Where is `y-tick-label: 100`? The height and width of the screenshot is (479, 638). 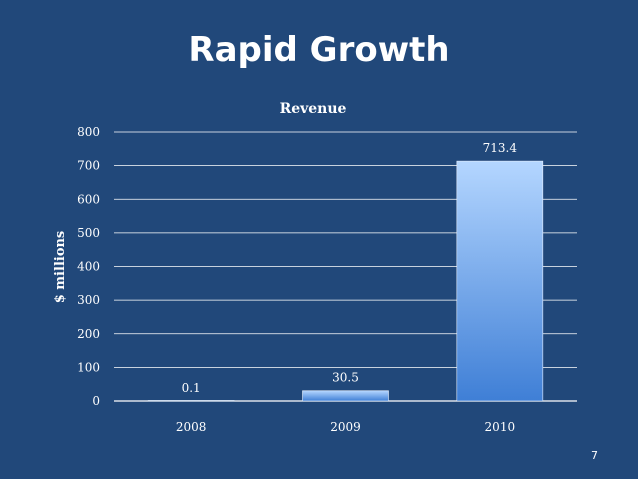 y-tick-label: 100 is located at coordinates (88, 367).